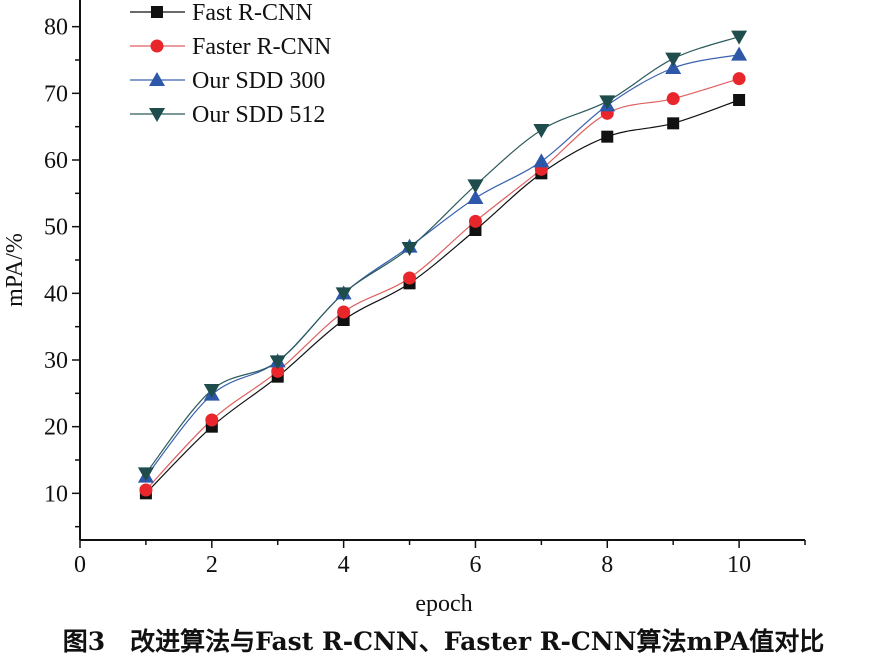 The width and height of the screenshot is (887, 660). Describe the element at coordinates (261, 47) in the screenshot. I see `legend-label: Faster R-CNN` at that location.